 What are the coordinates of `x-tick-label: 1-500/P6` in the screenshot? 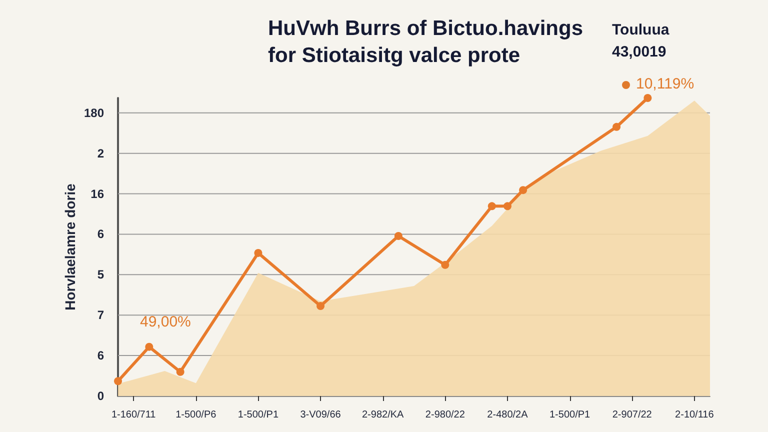 It's located at (196, 415).